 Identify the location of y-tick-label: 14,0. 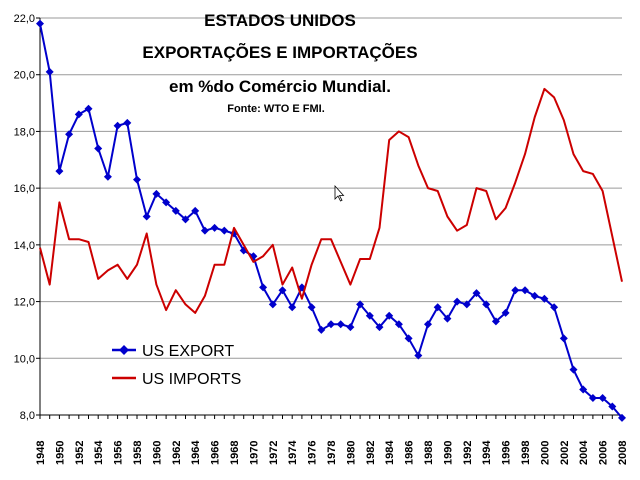
(24, 246).